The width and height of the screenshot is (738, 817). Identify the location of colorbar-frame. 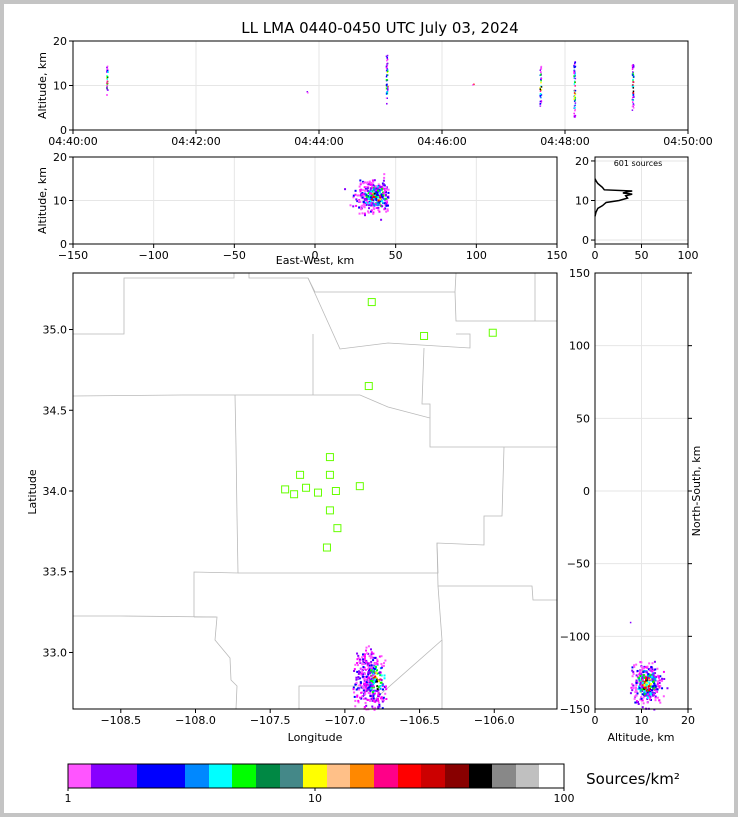
(316, 776).